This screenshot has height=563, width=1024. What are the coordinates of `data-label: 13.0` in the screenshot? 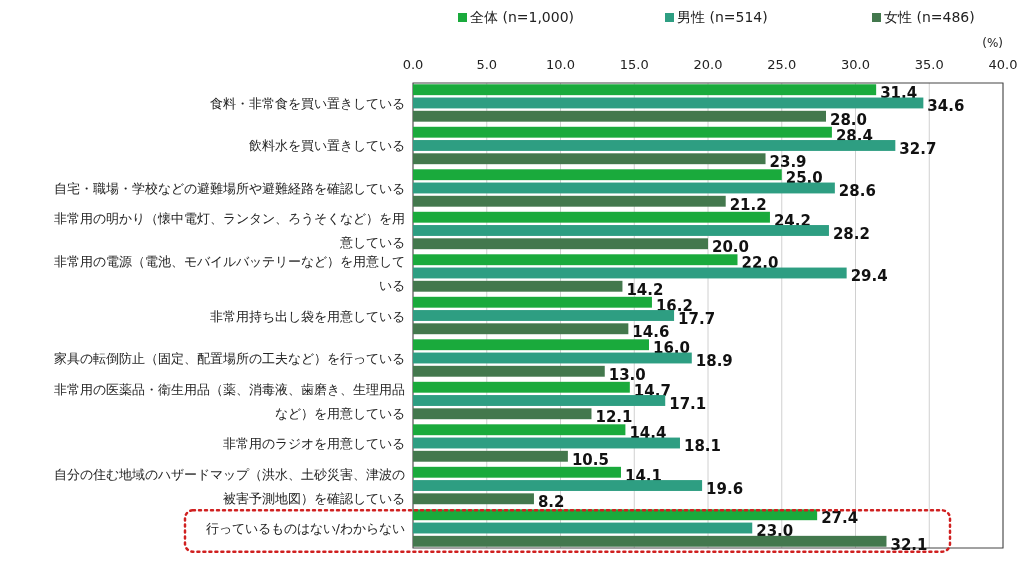 It's located at (627, 374).